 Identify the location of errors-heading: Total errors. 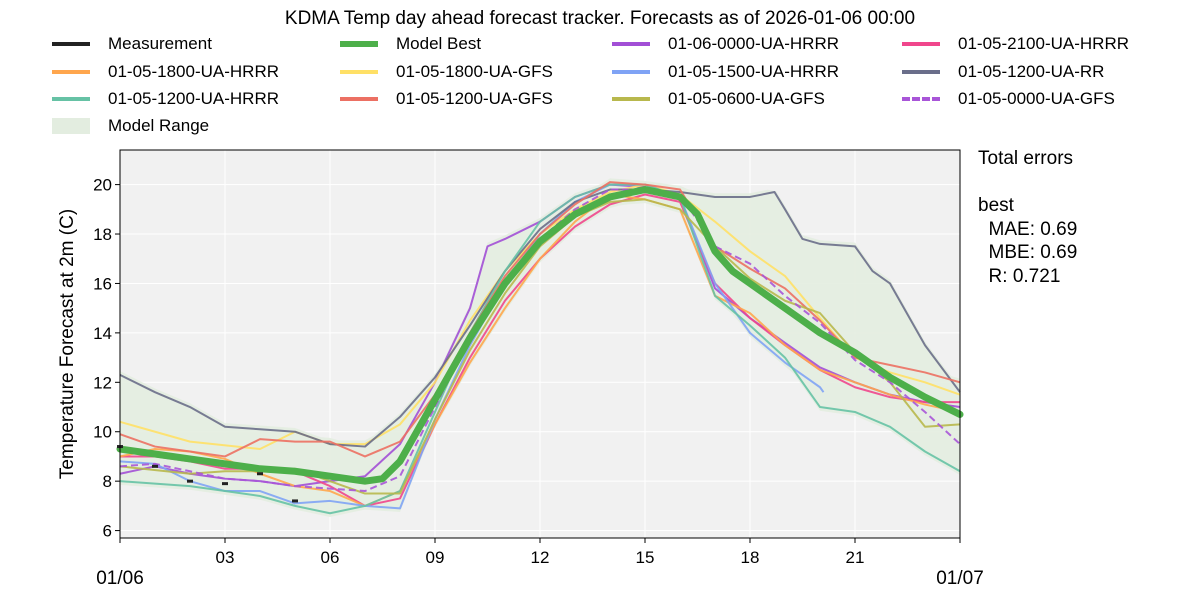
(1026, 158).